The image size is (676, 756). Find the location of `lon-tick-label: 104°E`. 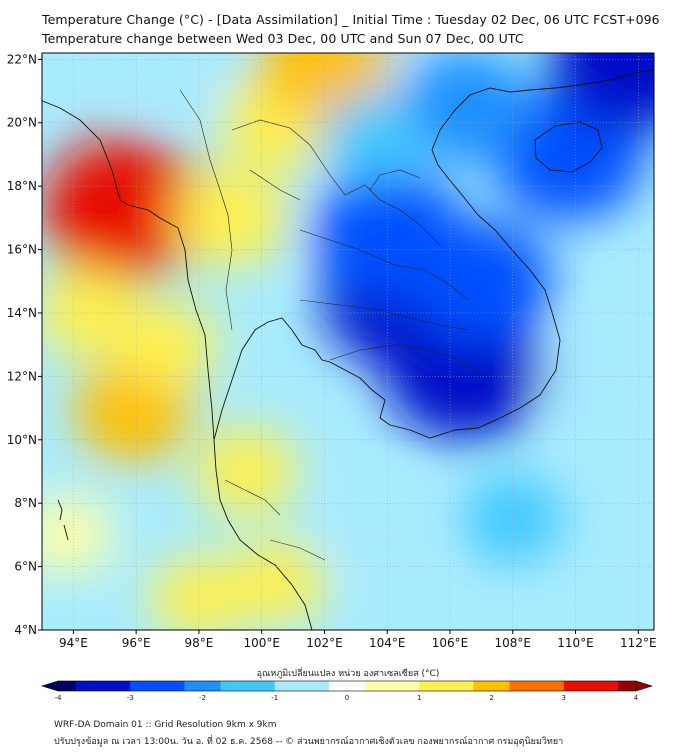

lon-tick-label: 104°E is located at coordinates (387, 643).